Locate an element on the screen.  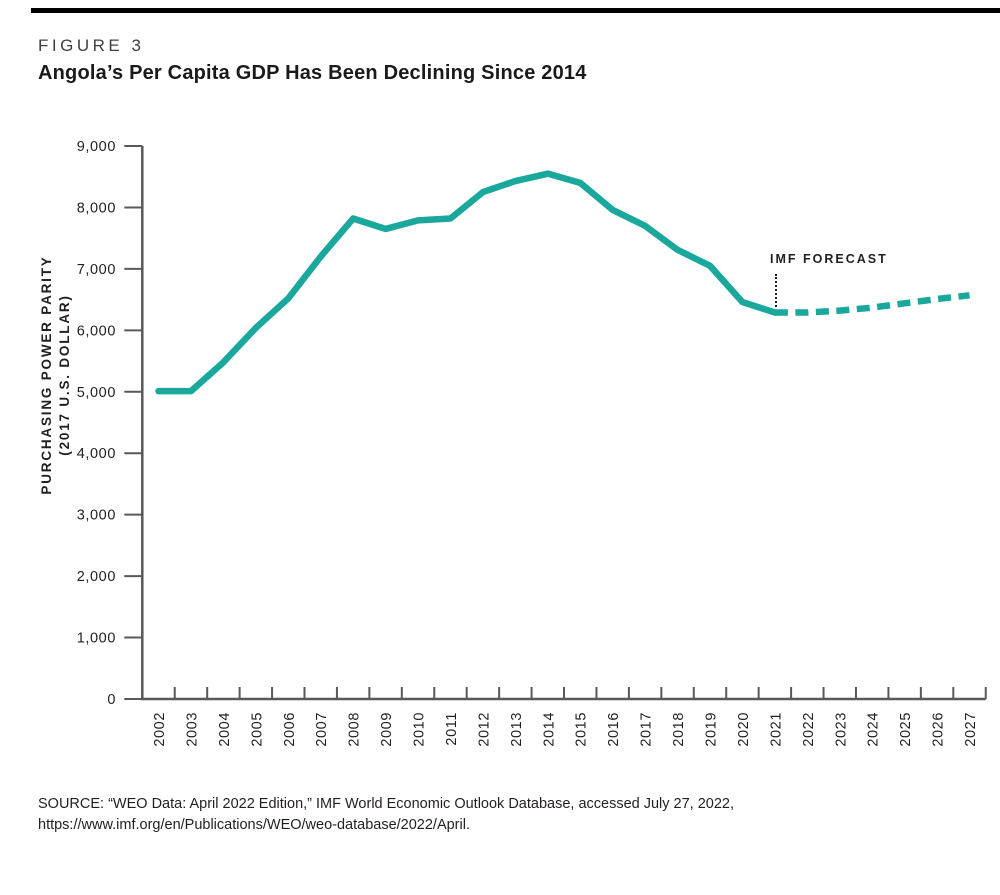
x-tick-label: 2019 is located at coordinates (712, 729).